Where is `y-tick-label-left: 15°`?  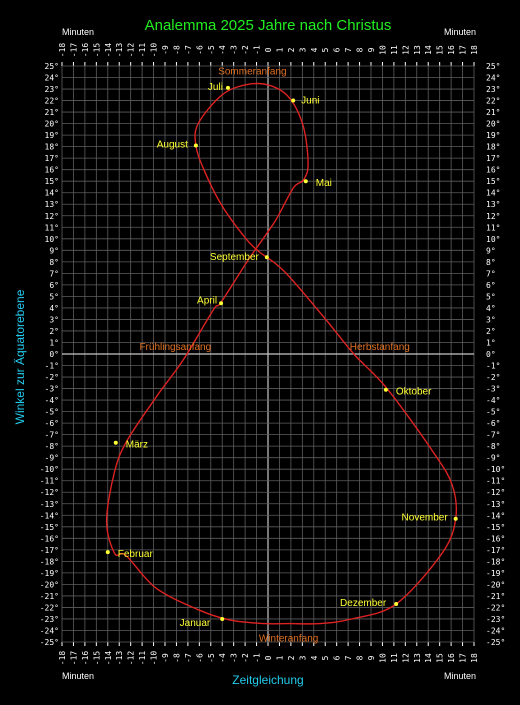 y-tick-label-left: 15° is located at coordinates (52, 181).